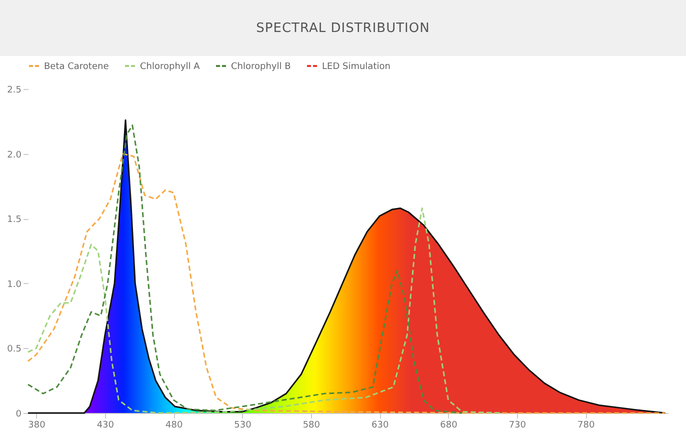 This screenshot has width=686, height=433. I want to click on chart-title: SPECTRAL DISTRIBUTION, so click(343, 28).